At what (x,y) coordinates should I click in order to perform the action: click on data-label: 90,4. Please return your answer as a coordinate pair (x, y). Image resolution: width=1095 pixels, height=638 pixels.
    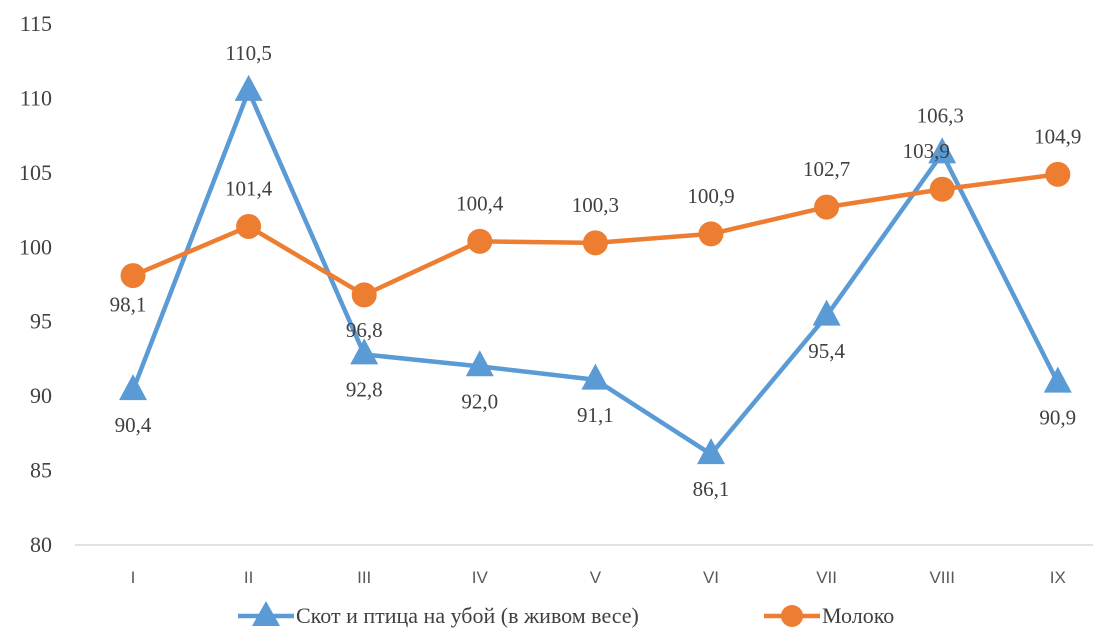
    Looking at the image, I should click on (133, 425).